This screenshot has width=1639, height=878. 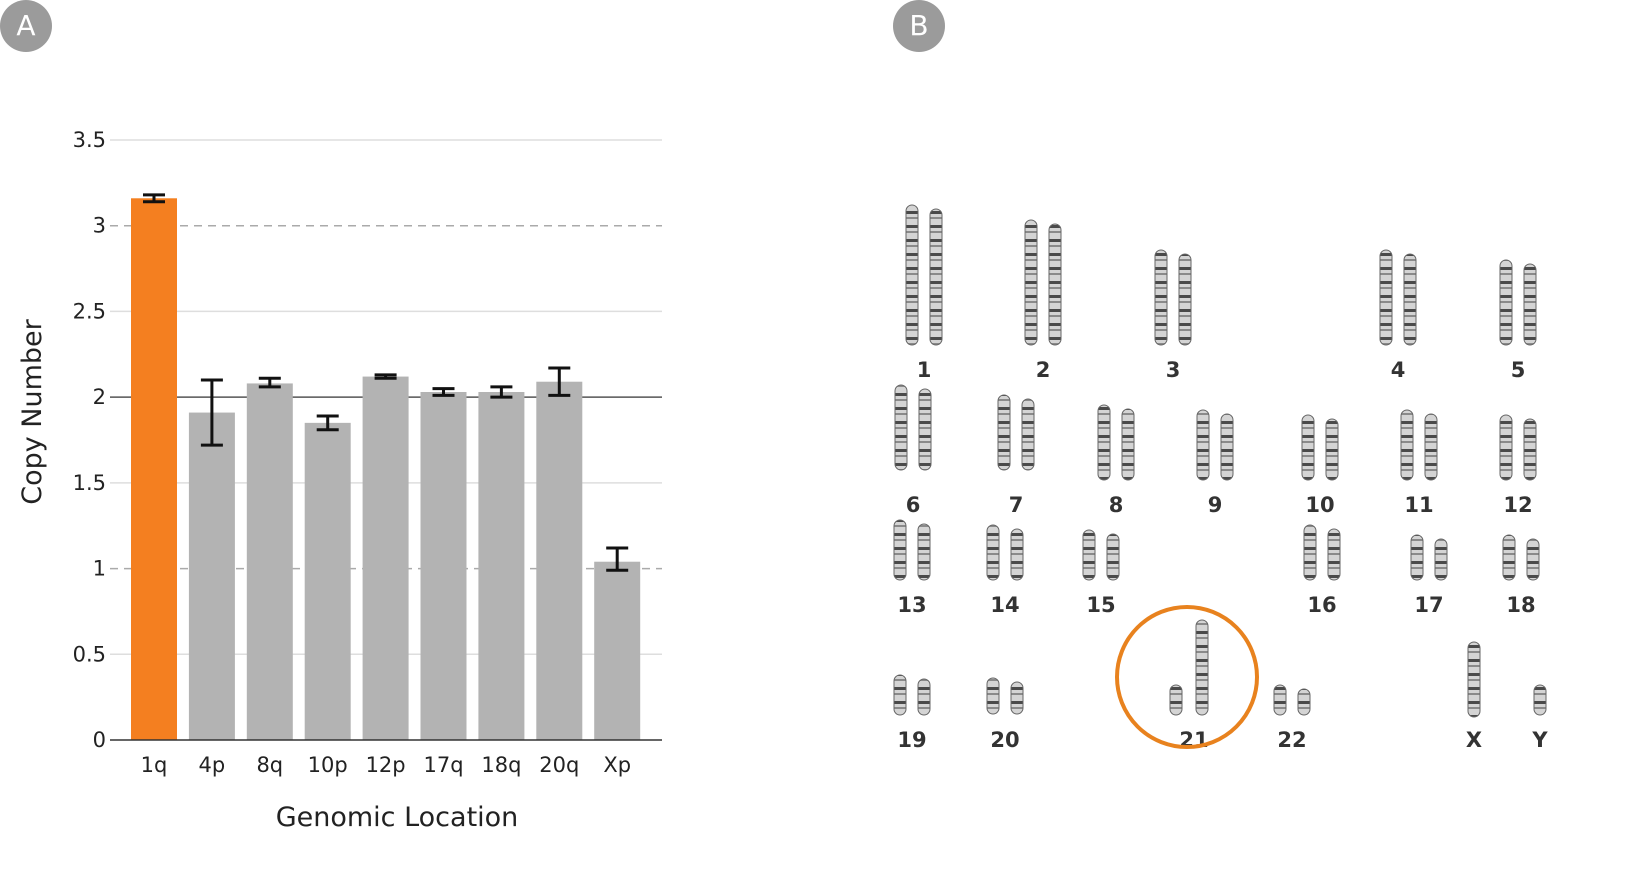 What do you see at coordinates (559, 765) in the screenshot?
I see `x-tick-label: 20q` at bounding box center [559, 765].